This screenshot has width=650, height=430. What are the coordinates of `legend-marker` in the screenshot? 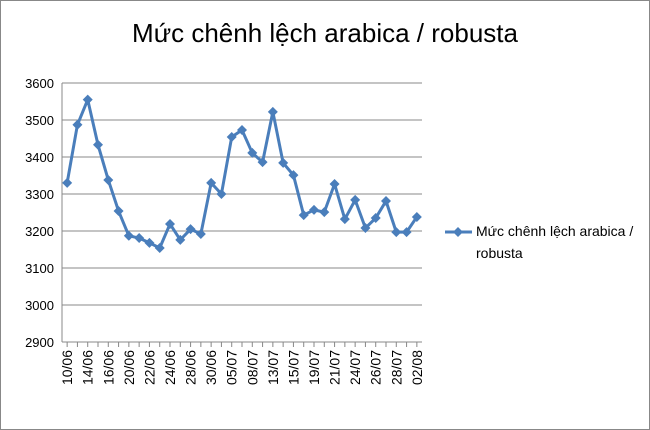 It's located at (458, 232).